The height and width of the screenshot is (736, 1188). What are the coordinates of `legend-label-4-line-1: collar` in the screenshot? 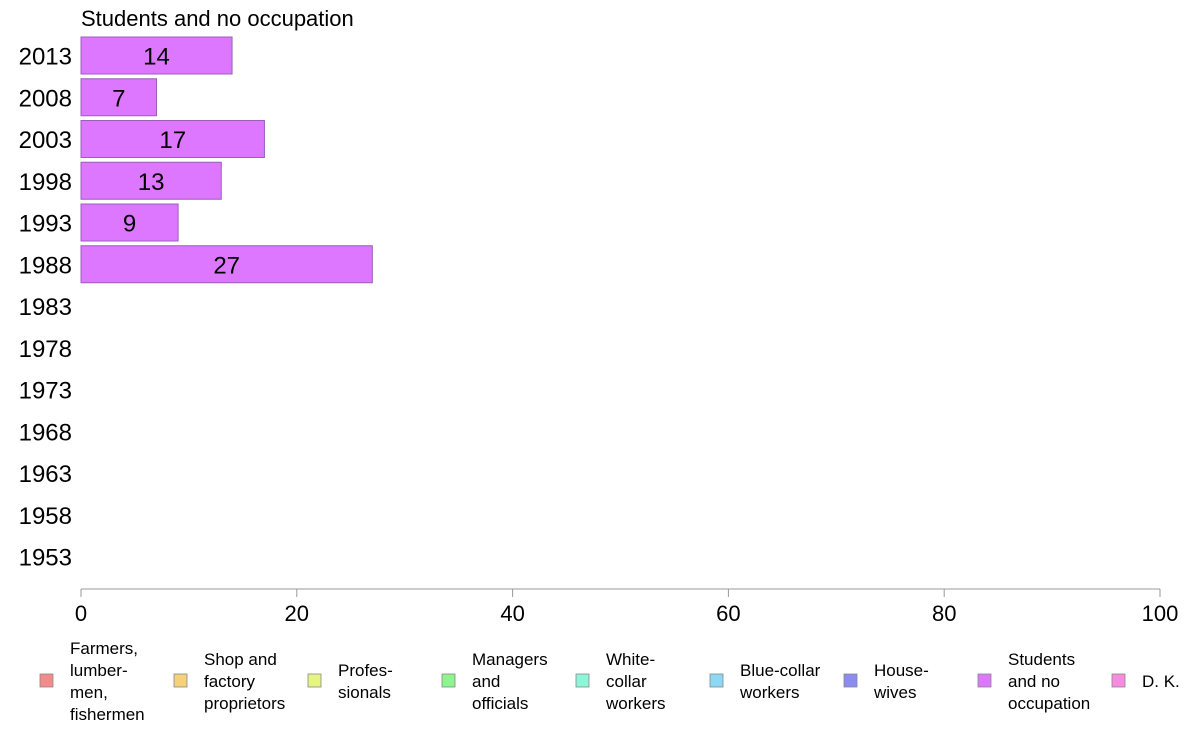 It's located at (626, 681).